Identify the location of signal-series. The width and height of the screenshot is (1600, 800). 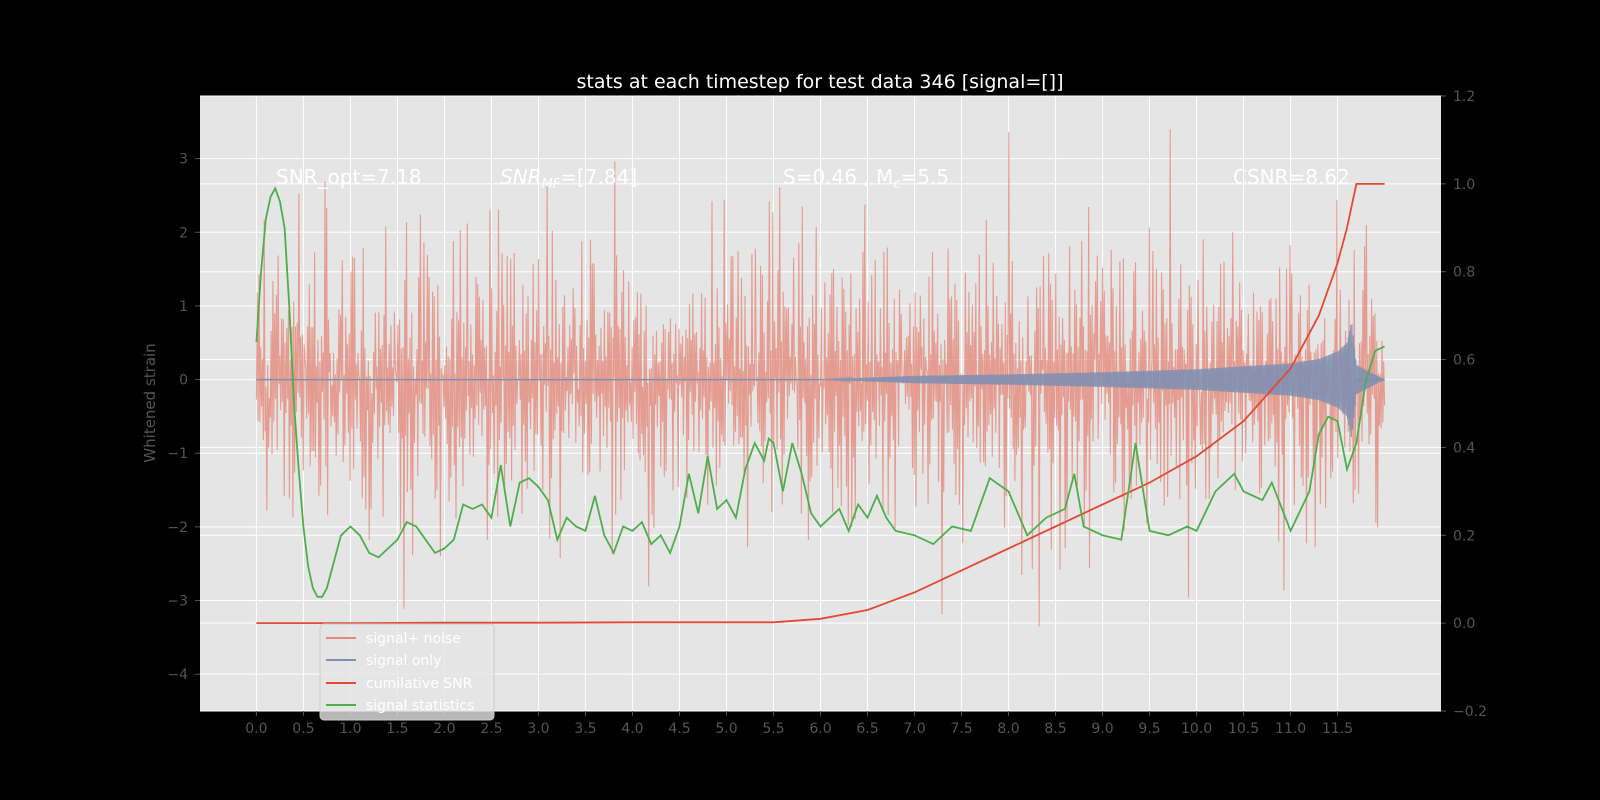
(820, 380).